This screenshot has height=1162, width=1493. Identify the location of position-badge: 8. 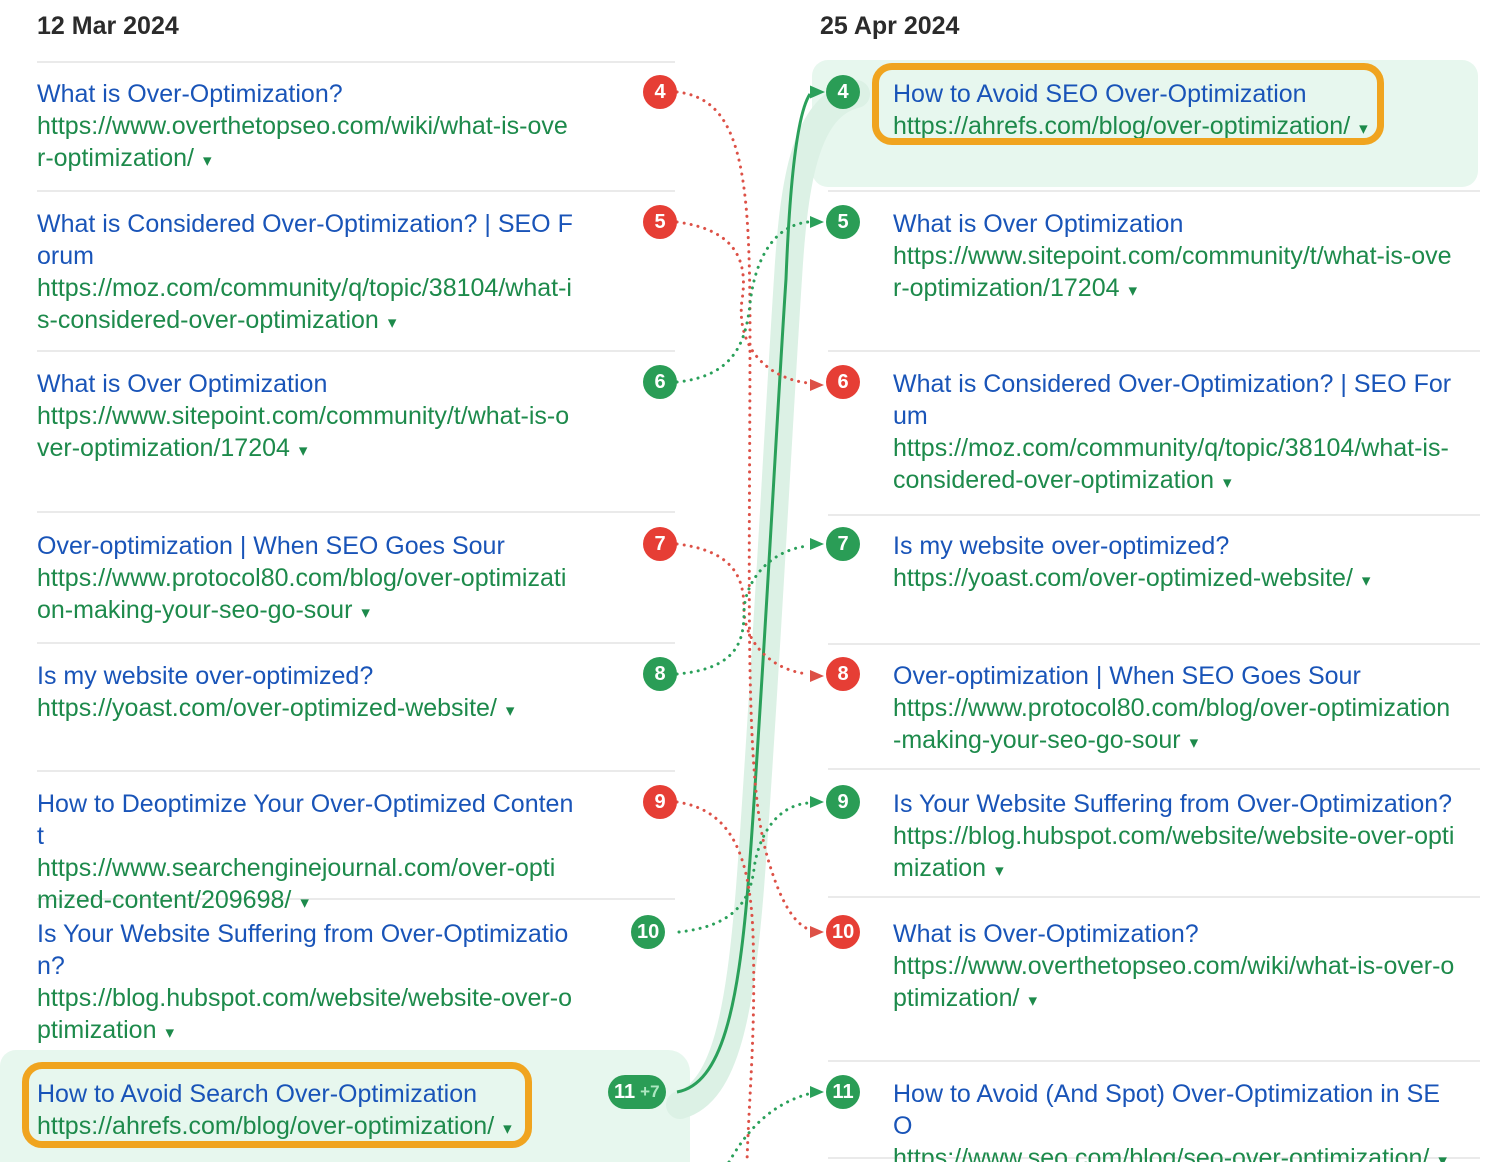
(660, 674).